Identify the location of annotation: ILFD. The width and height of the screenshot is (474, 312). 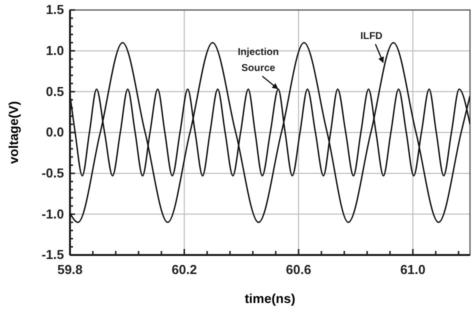
(371, 36).